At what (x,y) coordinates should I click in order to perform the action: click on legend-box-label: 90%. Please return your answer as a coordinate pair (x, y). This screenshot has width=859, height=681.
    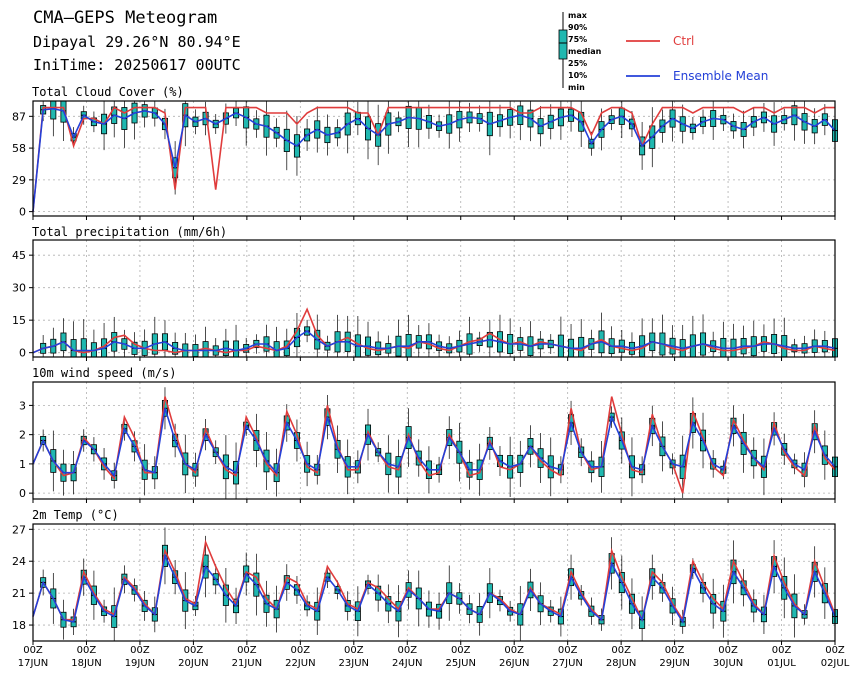
    Looking at the image, I should click on (577, 27).